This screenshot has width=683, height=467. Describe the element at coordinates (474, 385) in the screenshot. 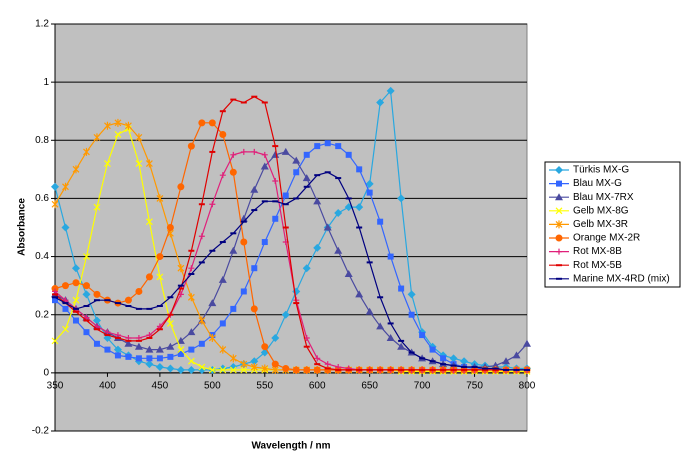

I see `x-tick-label: 750` at that location.